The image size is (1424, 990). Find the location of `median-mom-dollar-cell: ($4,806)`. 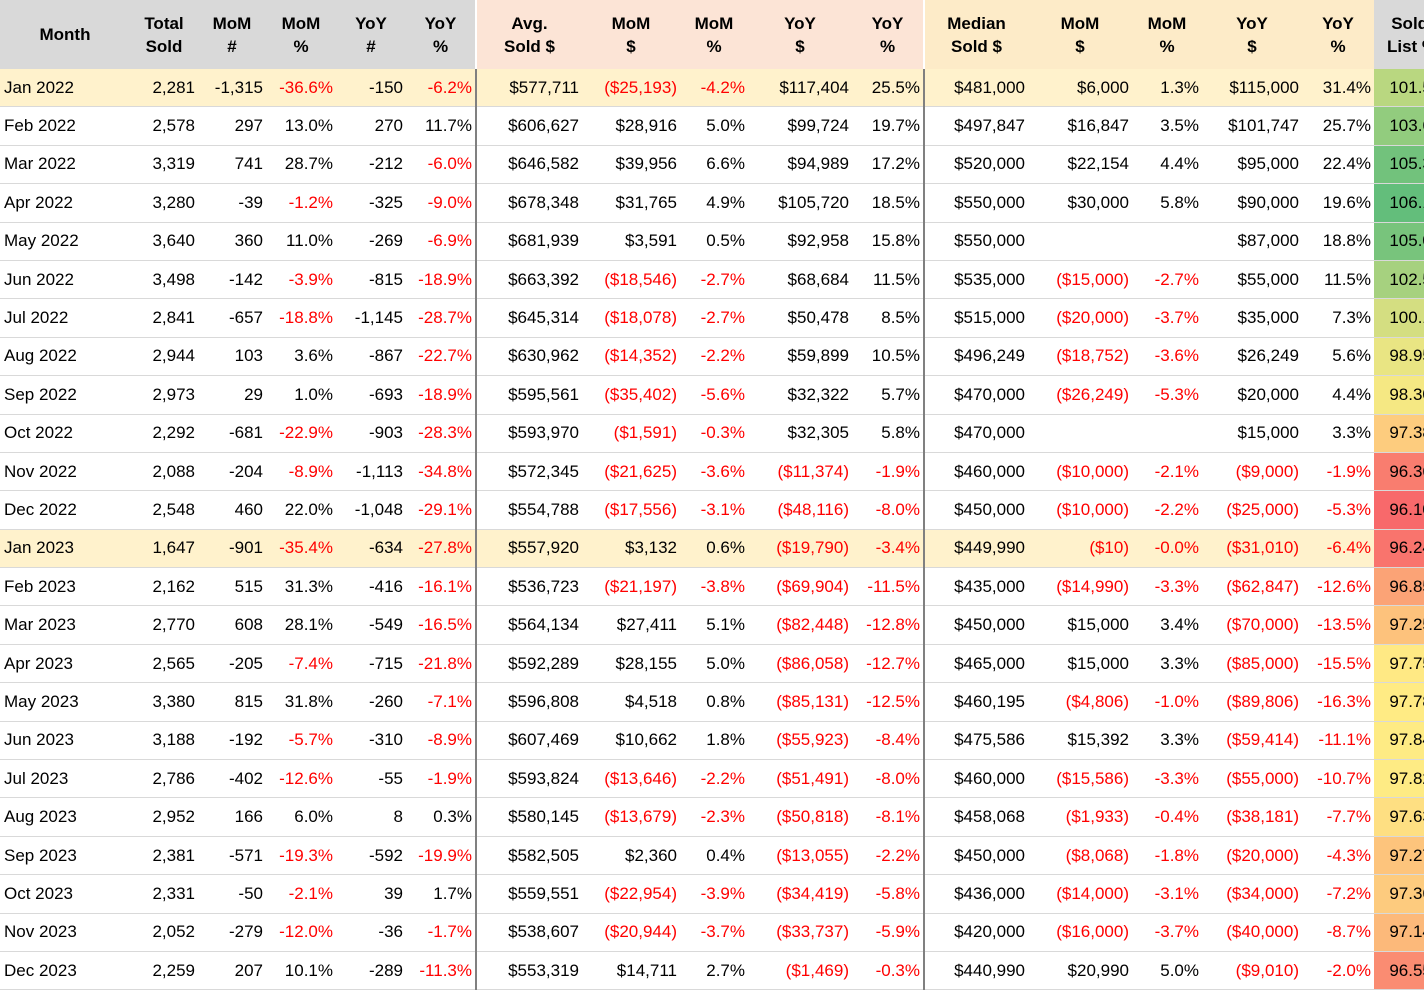

median-mom-dollar-cell: ($4,806) is located at coordinates (1080, 702).